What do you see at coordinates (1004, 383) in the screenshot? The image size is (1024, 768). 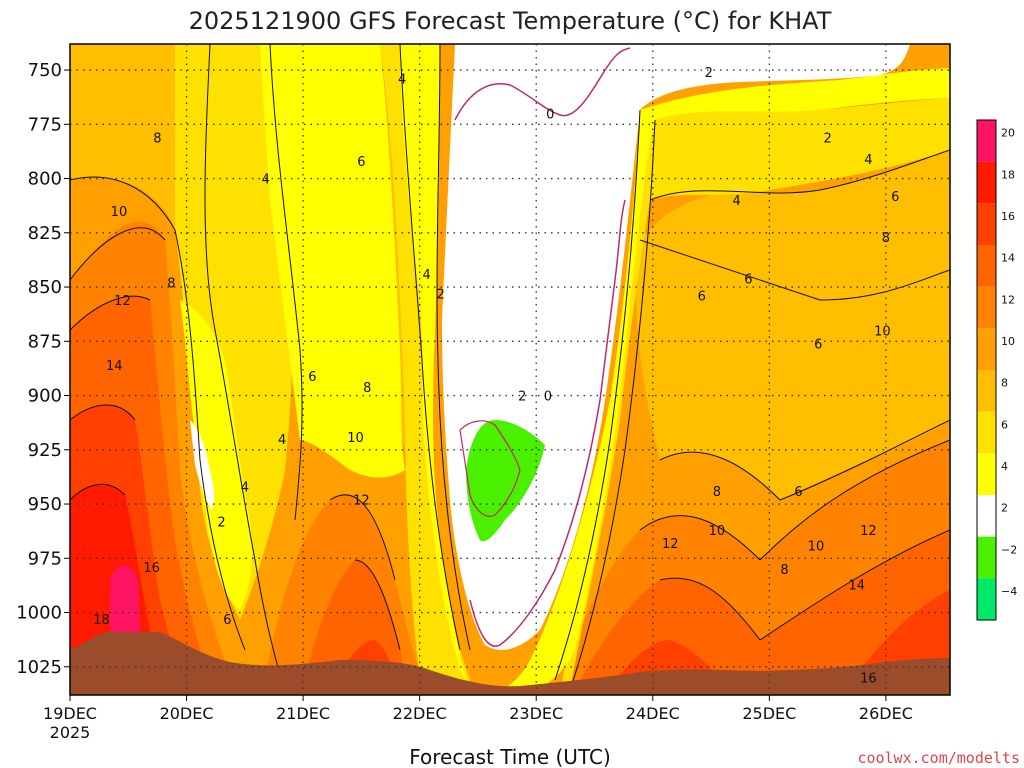 I see `colorbar-label: 8` at bounding box center [1004, 383].